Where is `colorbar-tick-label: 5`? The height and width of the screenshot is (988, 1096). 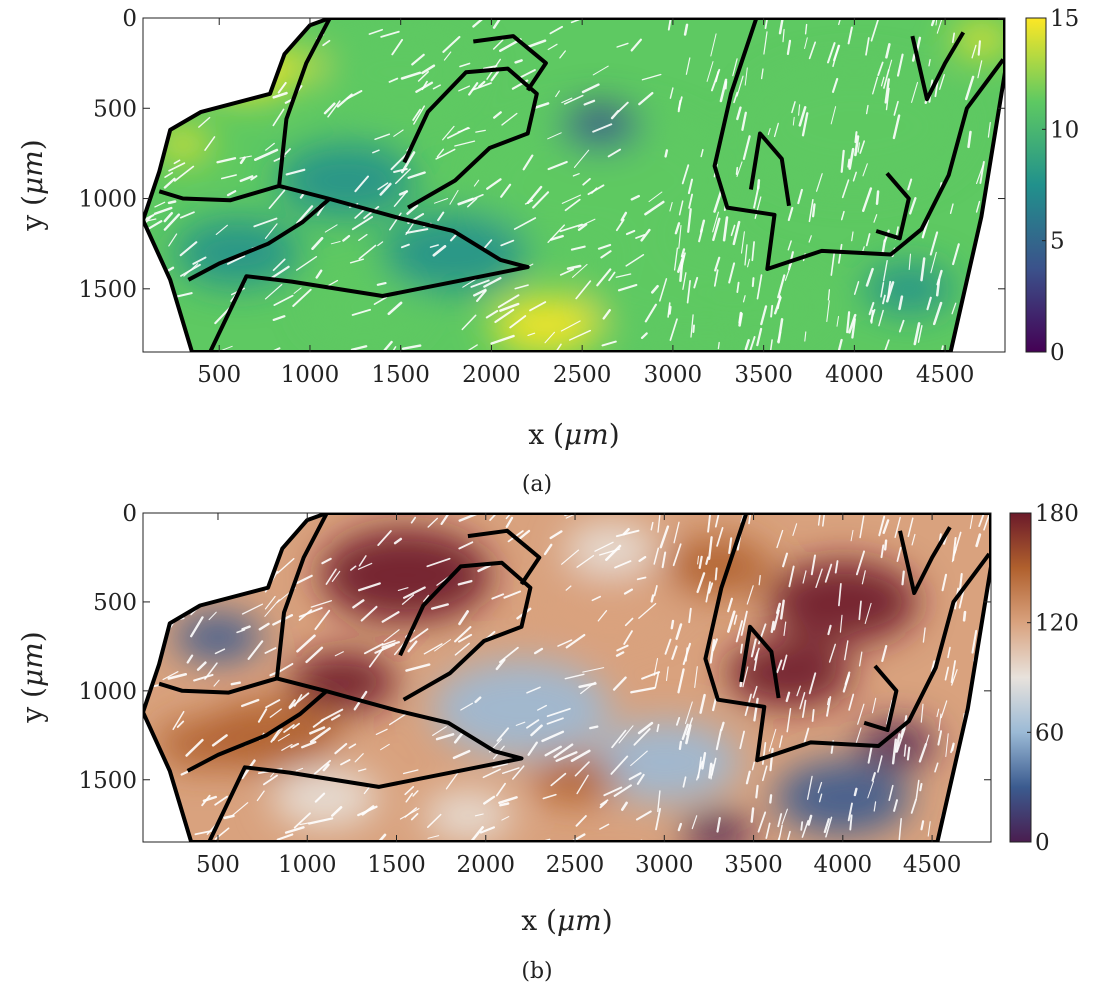 colorbar-tick-label: 5 is located at coordinates (1057, 242).